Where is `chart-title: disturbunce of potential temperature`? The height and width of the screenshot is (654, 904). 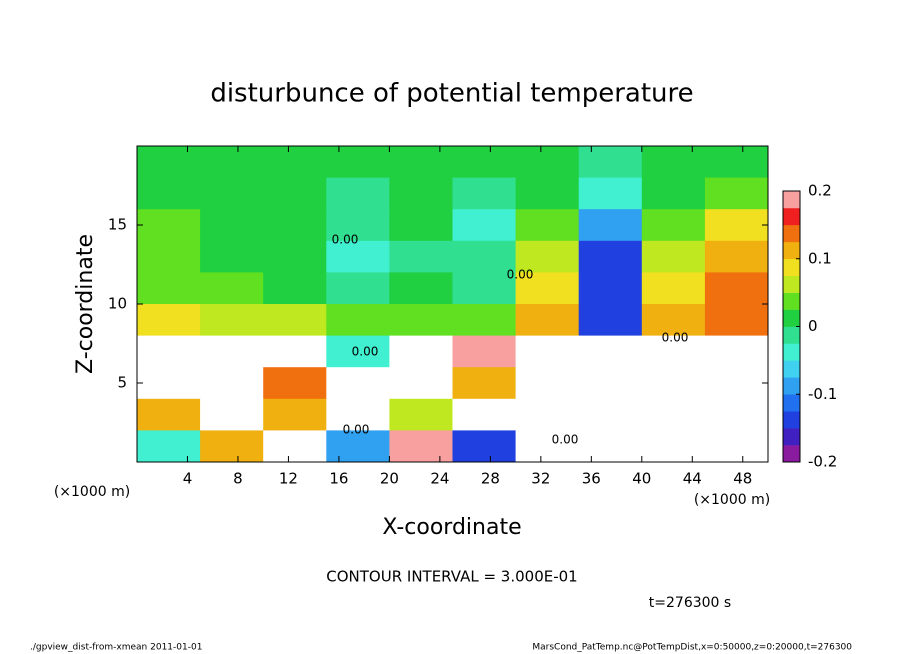
chart-title: disturbunce of potential temperature is located at coordinates (451, 94).